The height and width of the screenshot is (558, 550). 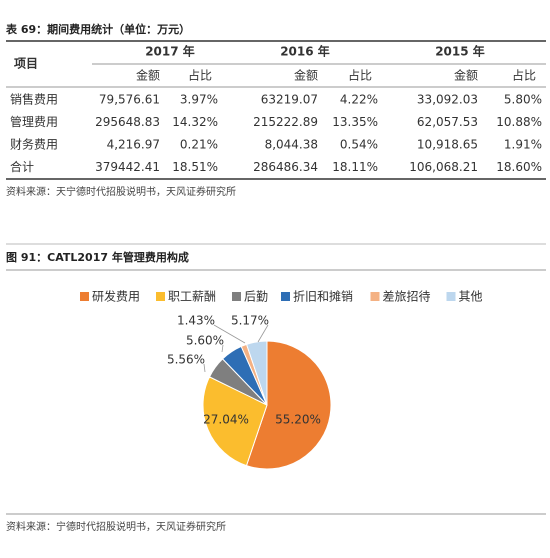 I want to click on header-cell: 2017 年, so click(x=170, y=51).